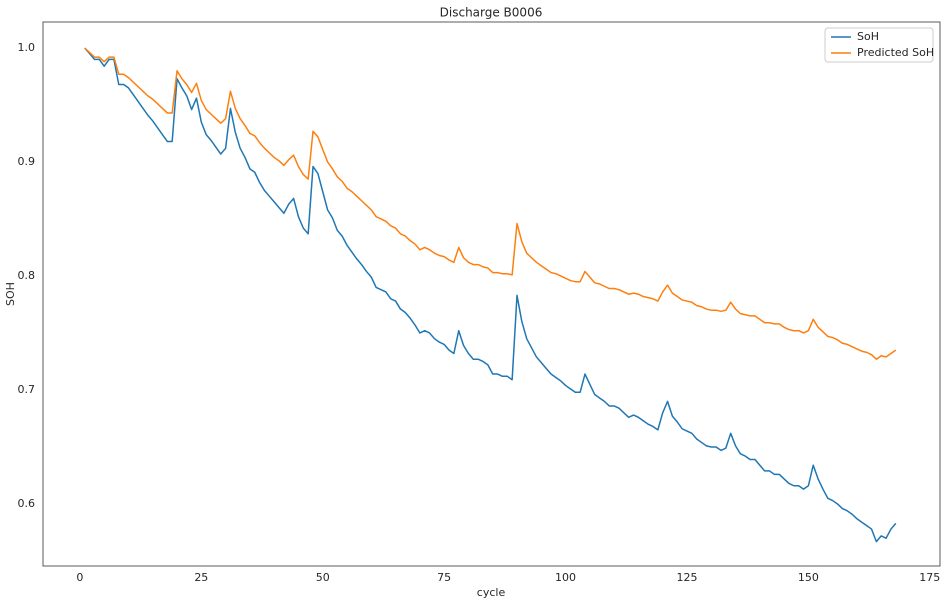 The height and width of the screenshot is (604, 947). What do you see at coordinates (929, 577) in the screenshot?
I see `x-tick-label: 175` at bounding box center [929, 577].